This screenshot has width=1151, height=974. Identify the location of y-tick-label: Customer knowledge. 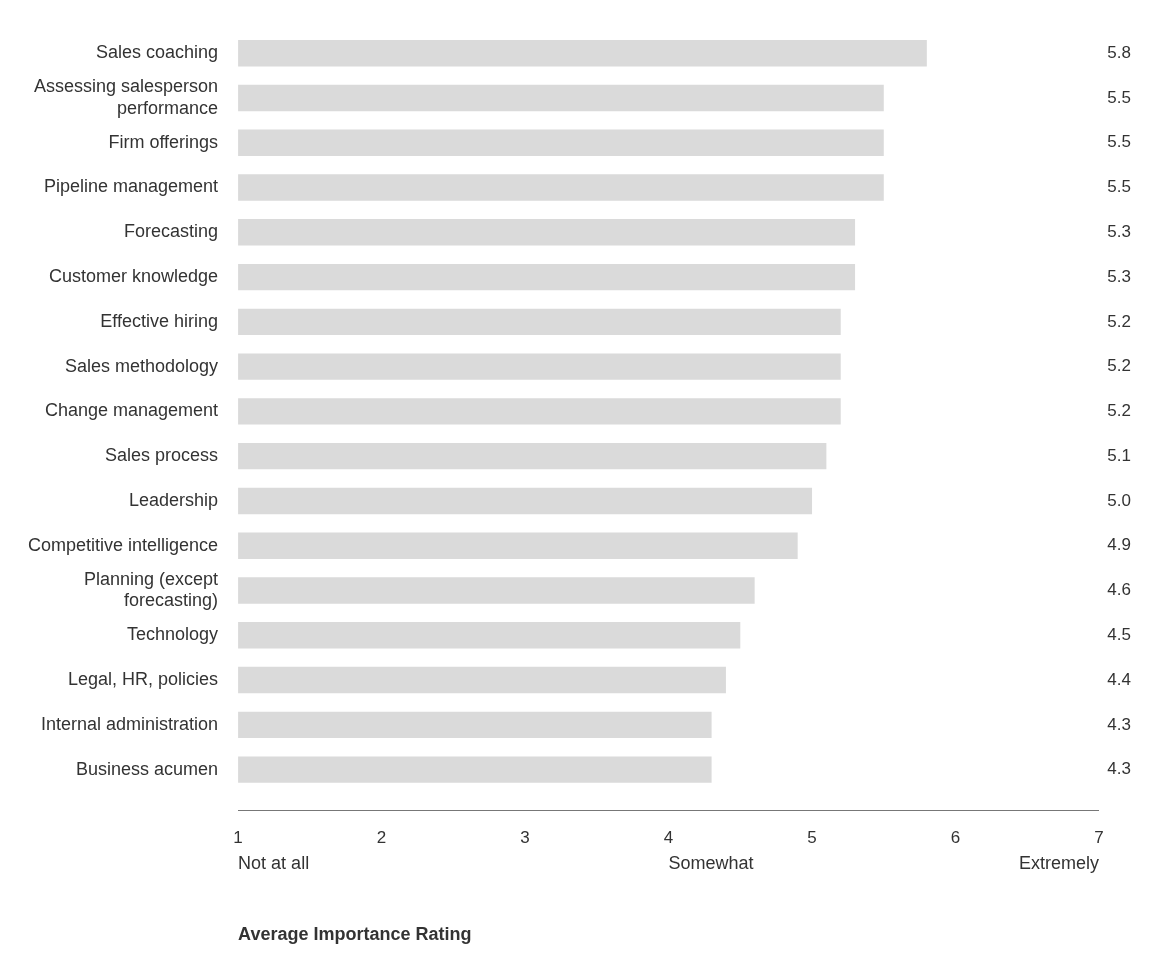
(134, 276).